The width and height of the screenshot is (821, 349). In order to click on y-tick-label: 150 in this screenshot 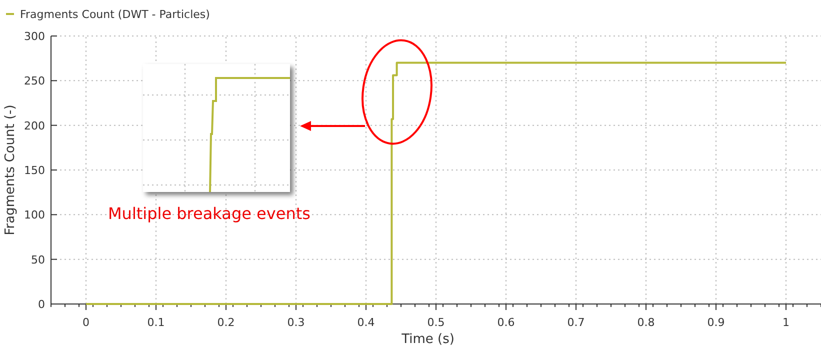, I will do `click(34, 170)`.